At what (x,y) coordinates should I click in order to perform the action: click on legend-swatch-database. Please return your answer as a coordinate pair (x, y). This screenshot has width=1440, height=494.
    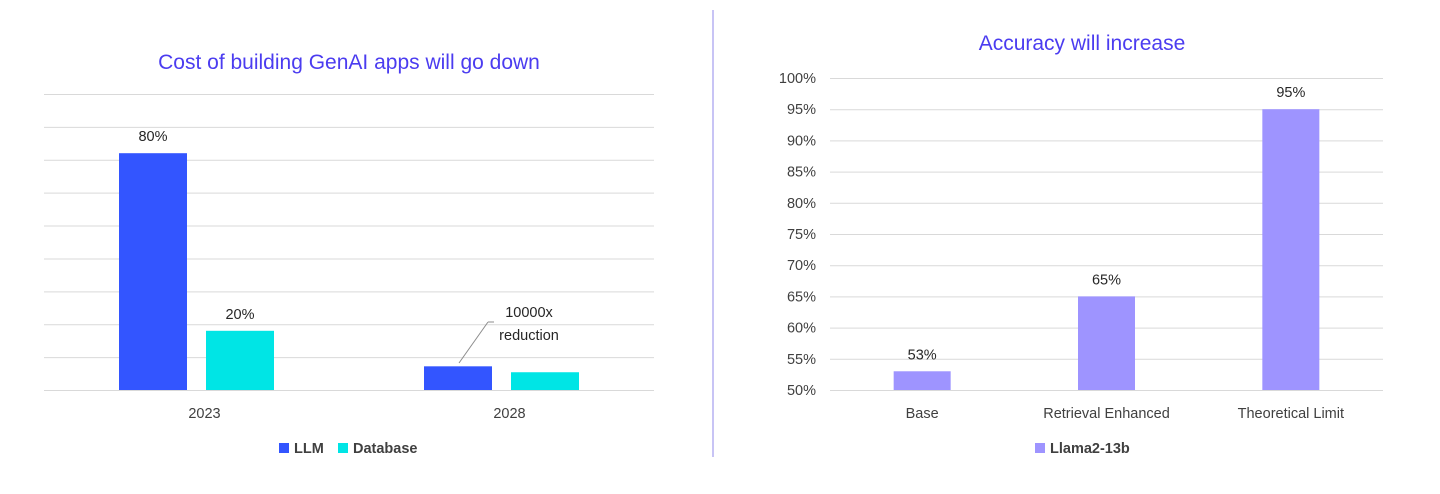
    Looking at the image, I should click on (343, 448).